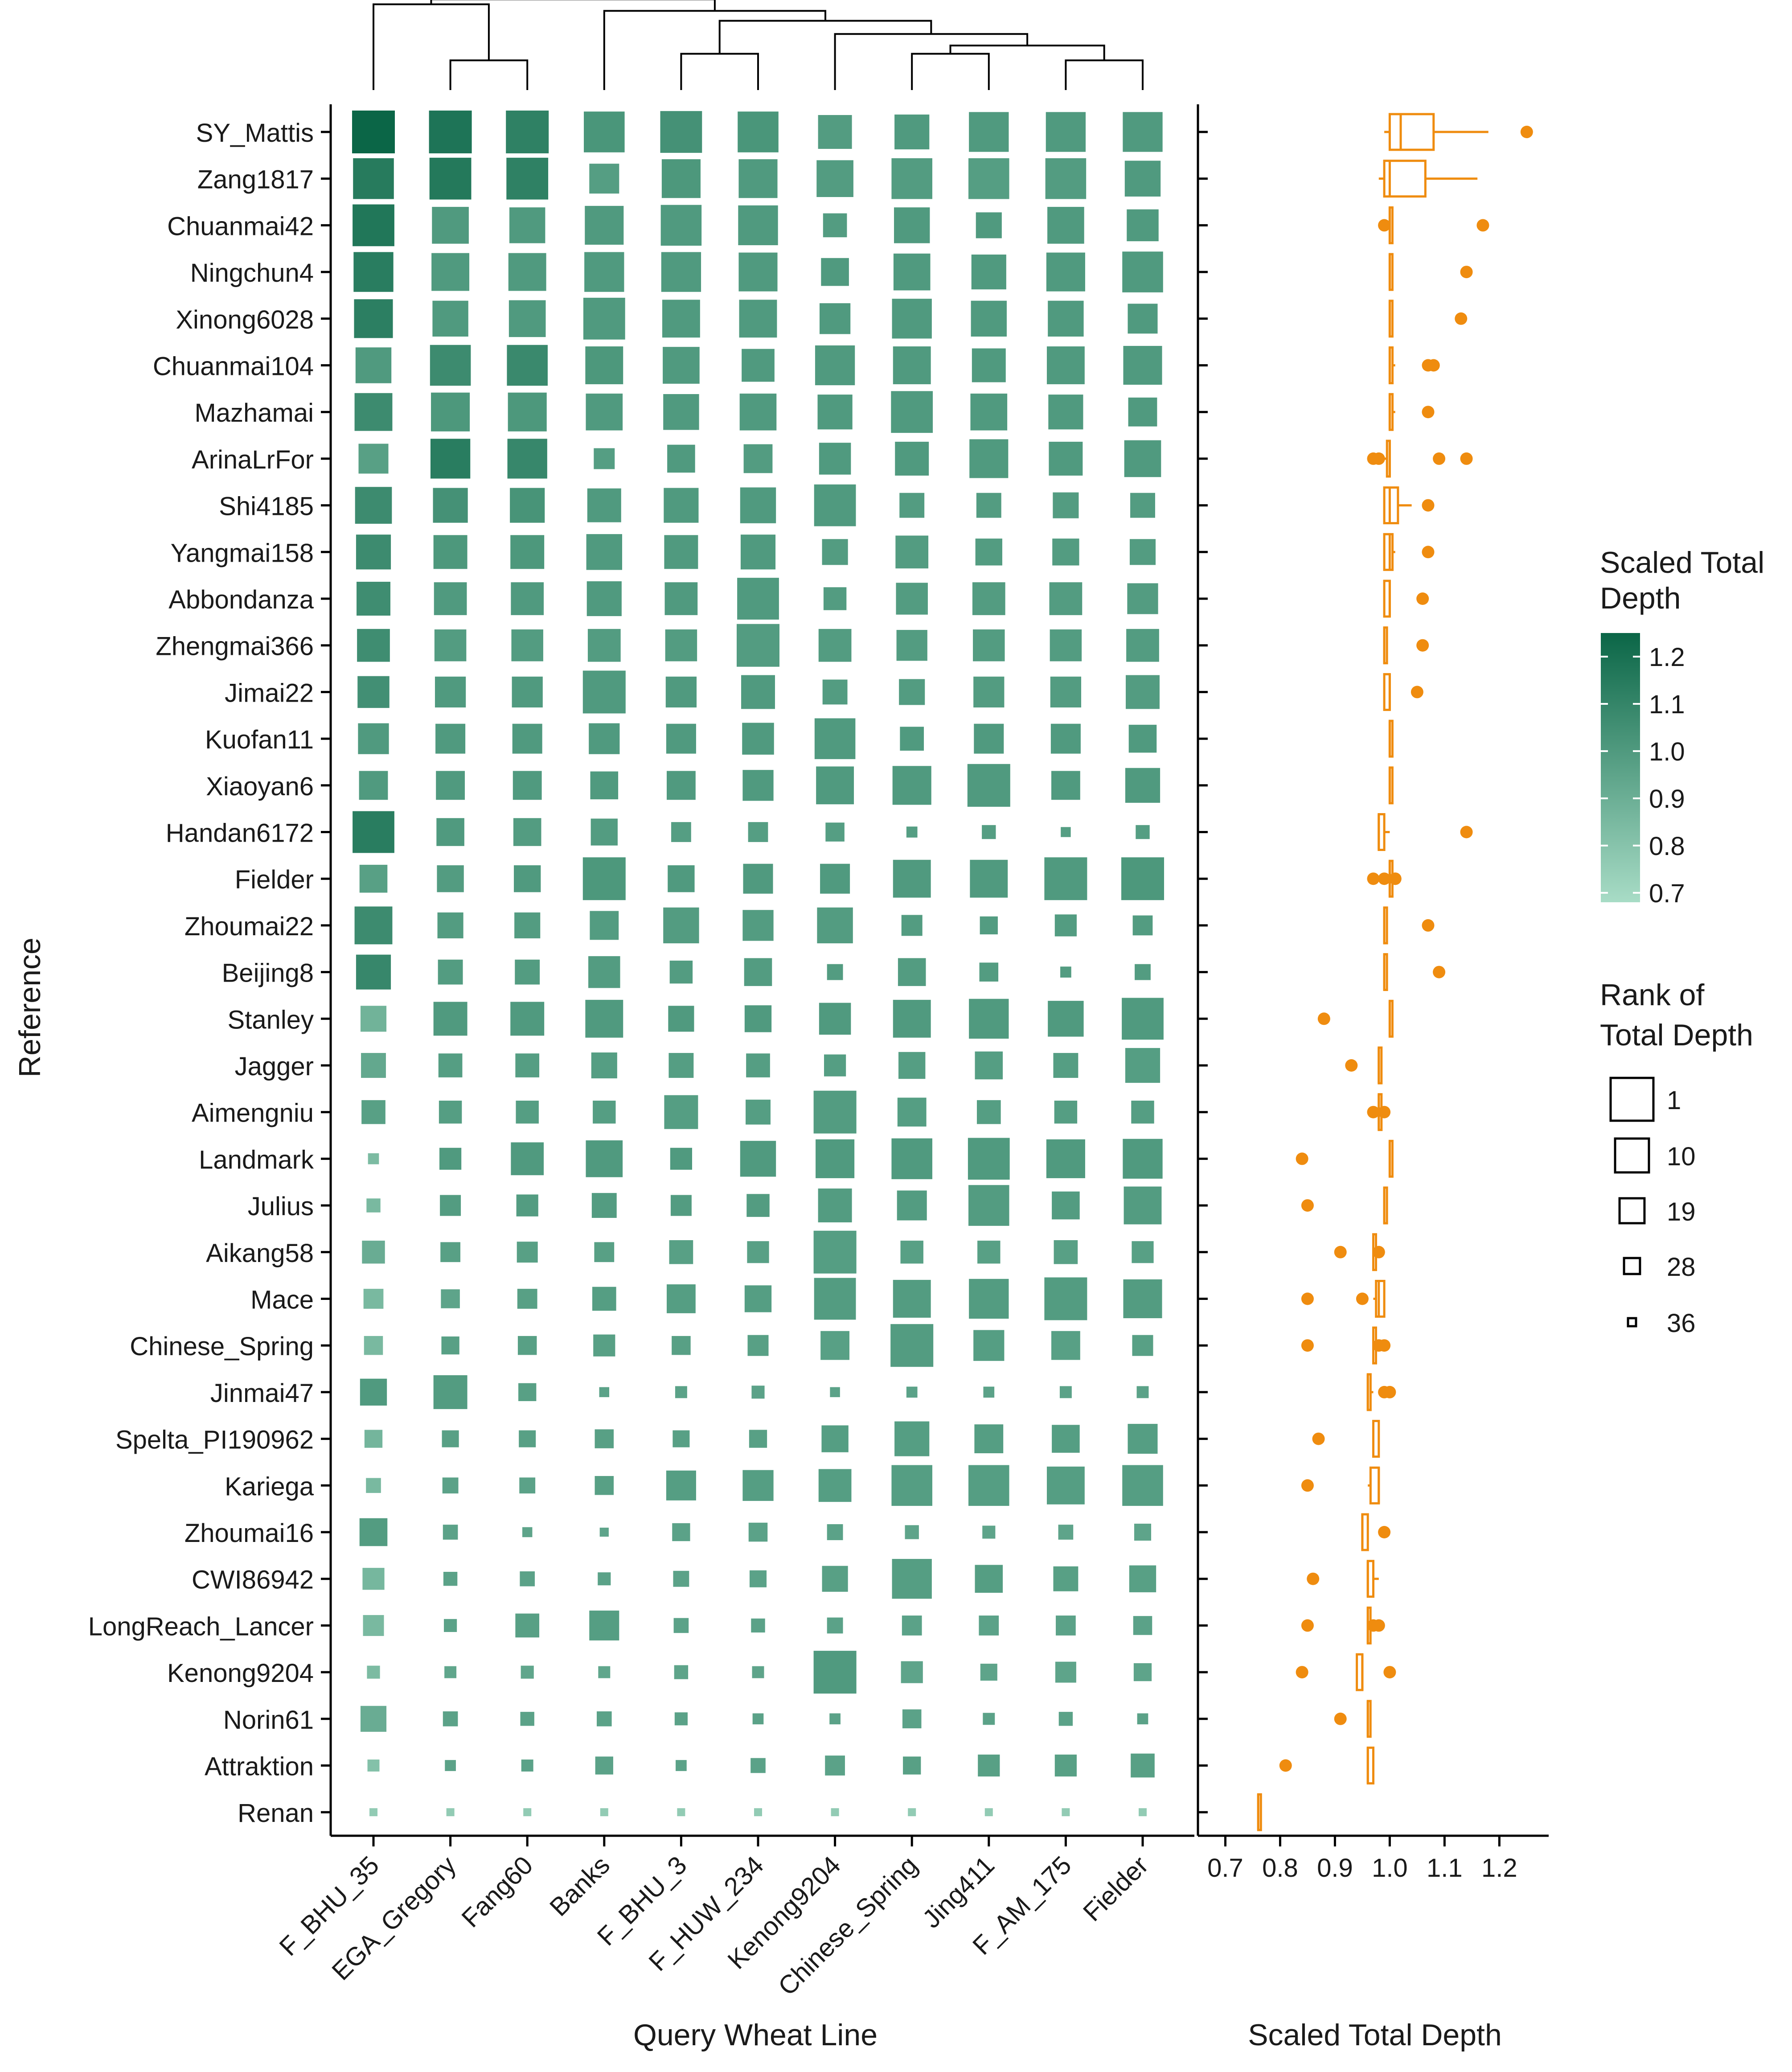 Image resolution: width=1792 pixels, height=2072 pixels. What do you see at coordinates (989, 1019) in the screenshot?
I see `tile-Stanley-Jing411` at bounding box center [989, 1019].